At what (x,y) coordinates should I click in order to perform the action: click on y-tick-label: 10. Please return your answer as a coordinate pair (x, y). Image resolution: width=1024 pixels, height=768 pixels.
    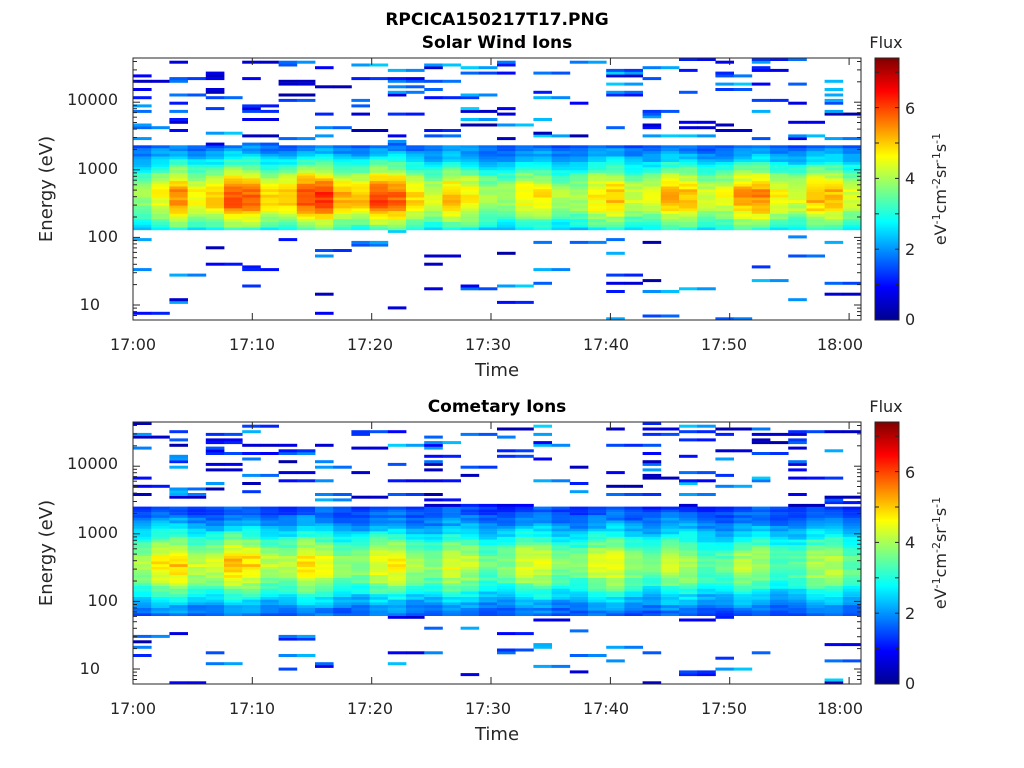
    Looking at the image, I should click on (90, 304).